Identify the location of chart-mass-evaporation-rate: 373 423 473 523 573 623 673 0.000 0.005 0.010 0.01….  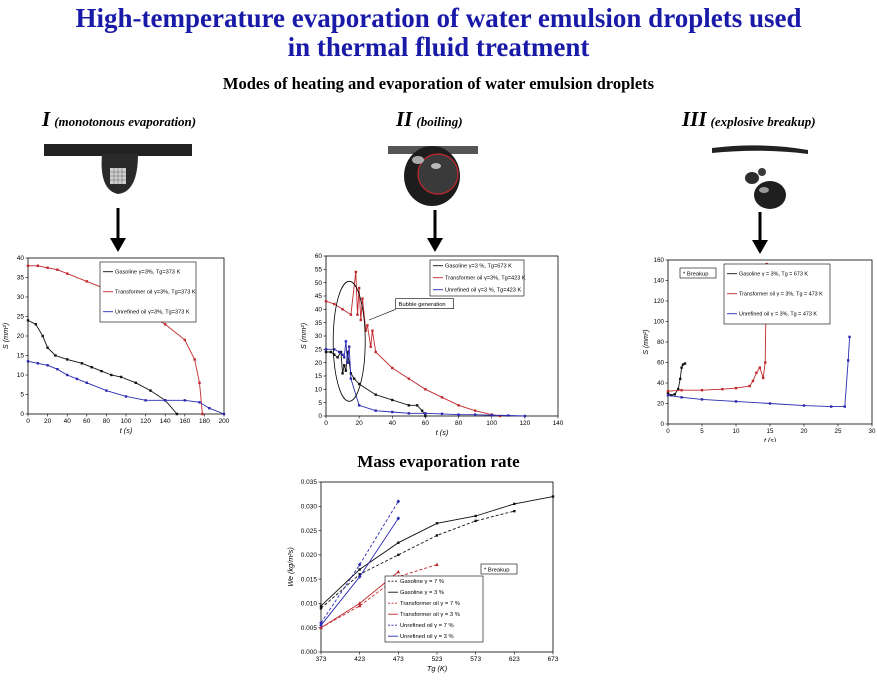
(422, 576).